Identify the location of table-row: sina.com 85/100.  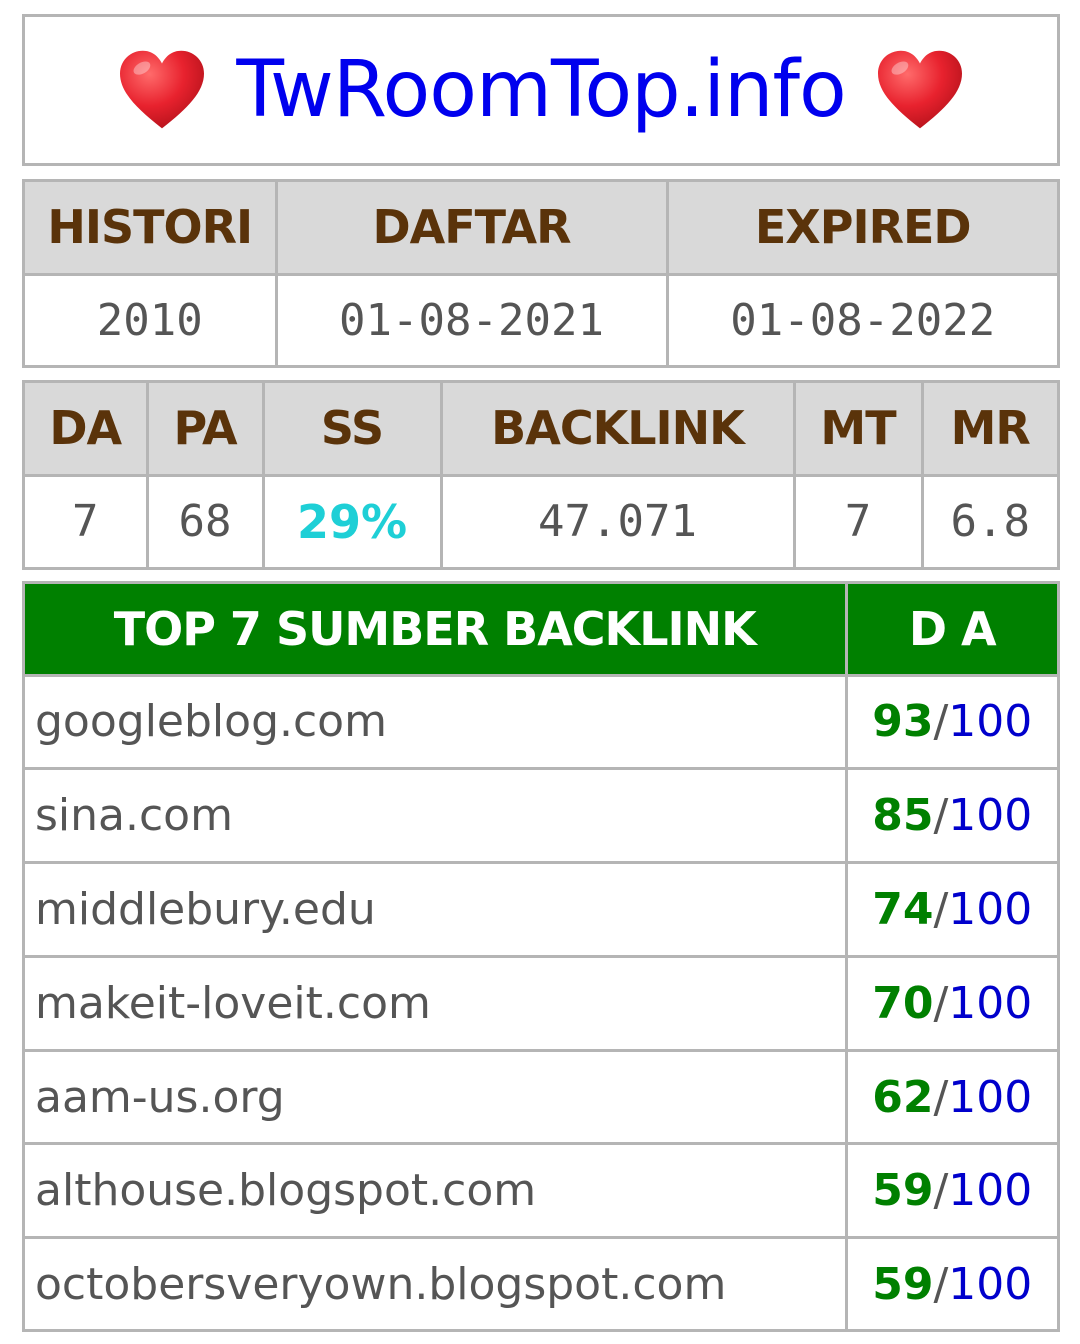
(541, 816).